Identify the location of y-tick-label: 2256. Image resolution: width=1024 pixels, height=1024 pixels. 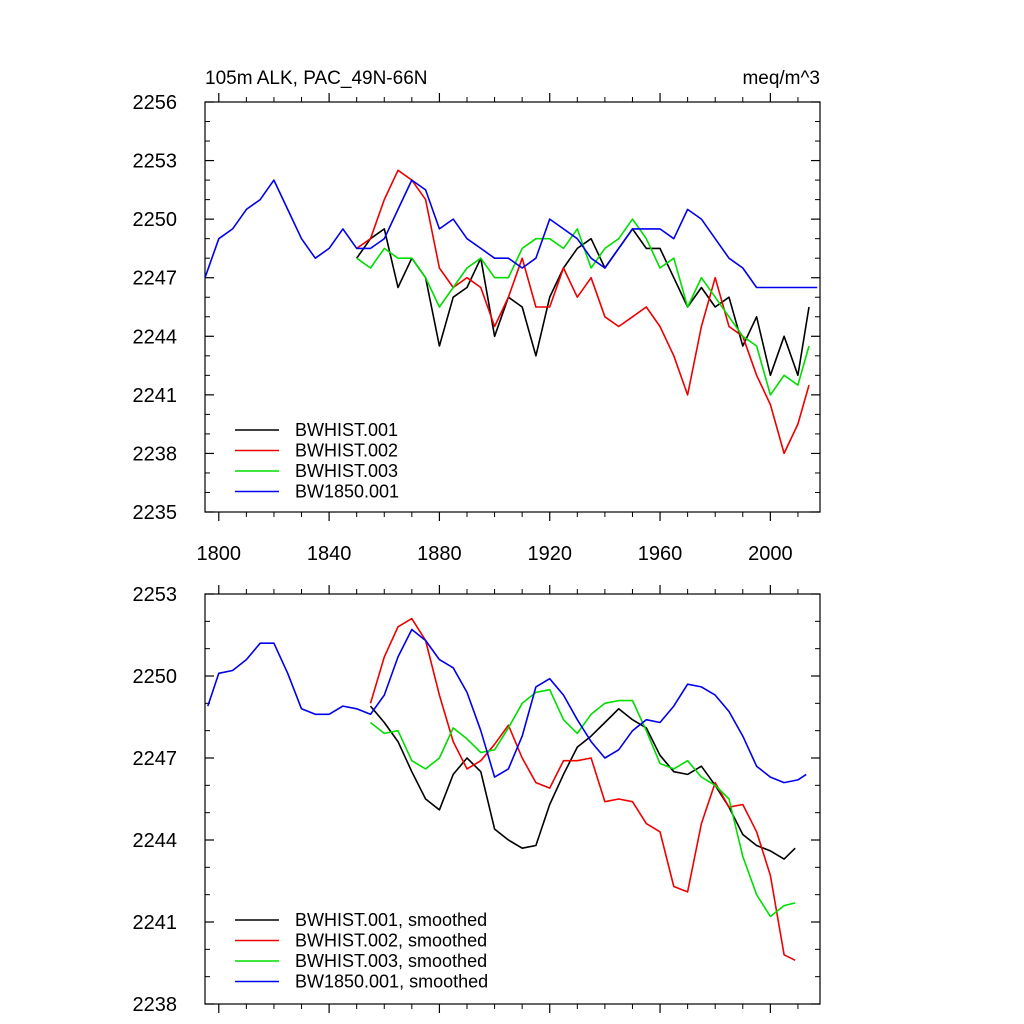
(155, 103).